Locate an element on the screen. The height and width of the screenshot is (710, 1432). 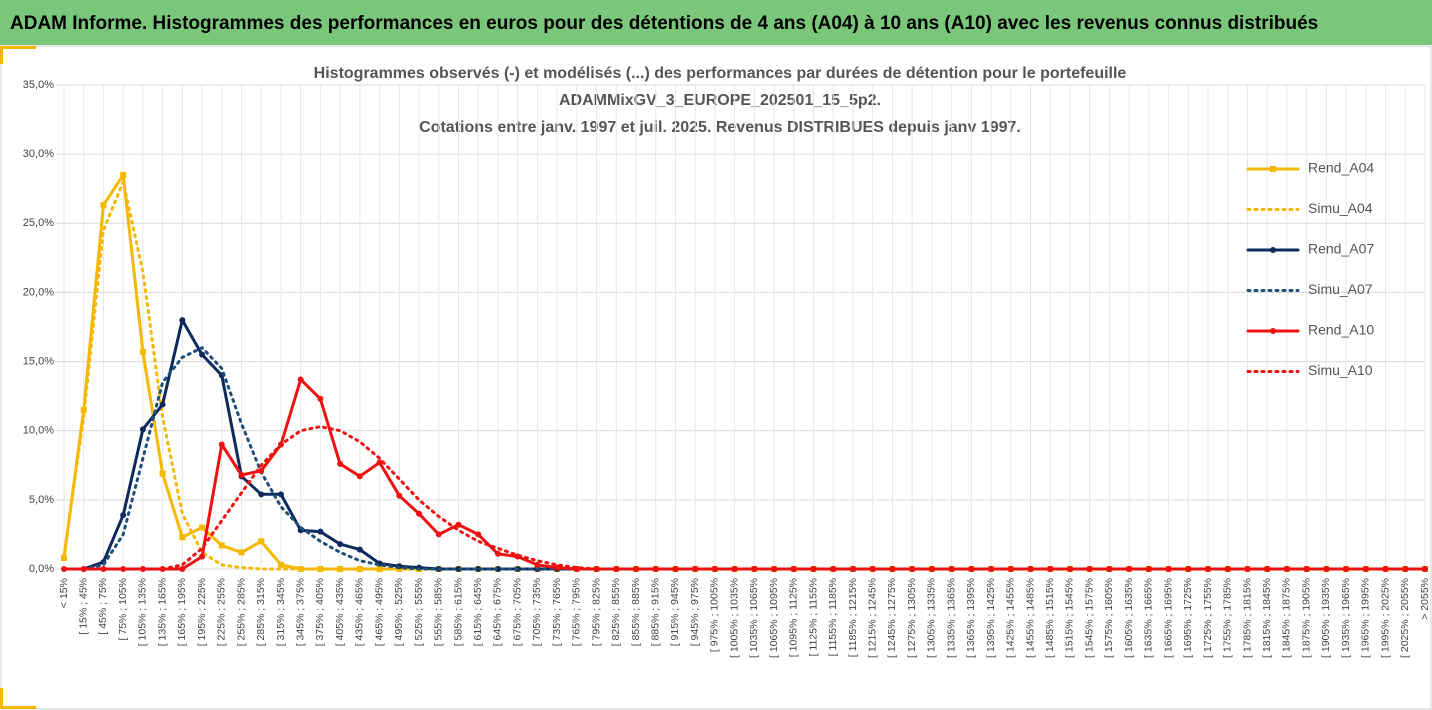
header-bar is located at coordinates (716, 22).